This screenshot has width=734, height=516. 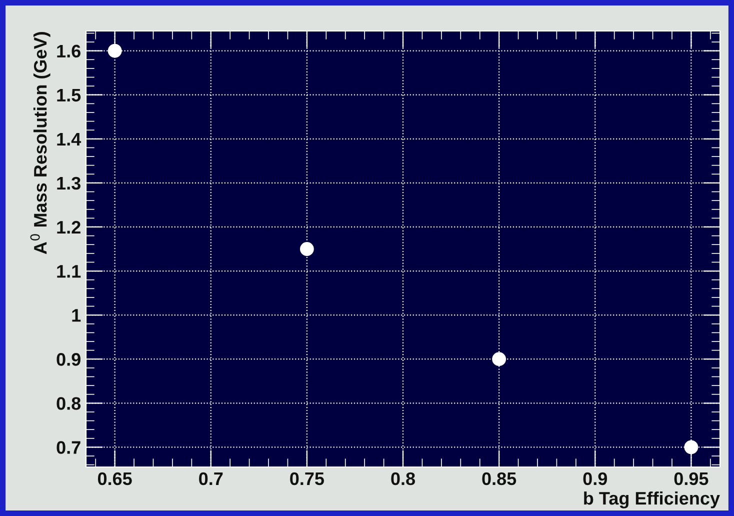 I want to click on y-tick-label: 0.8, so click(x=68, y=403).